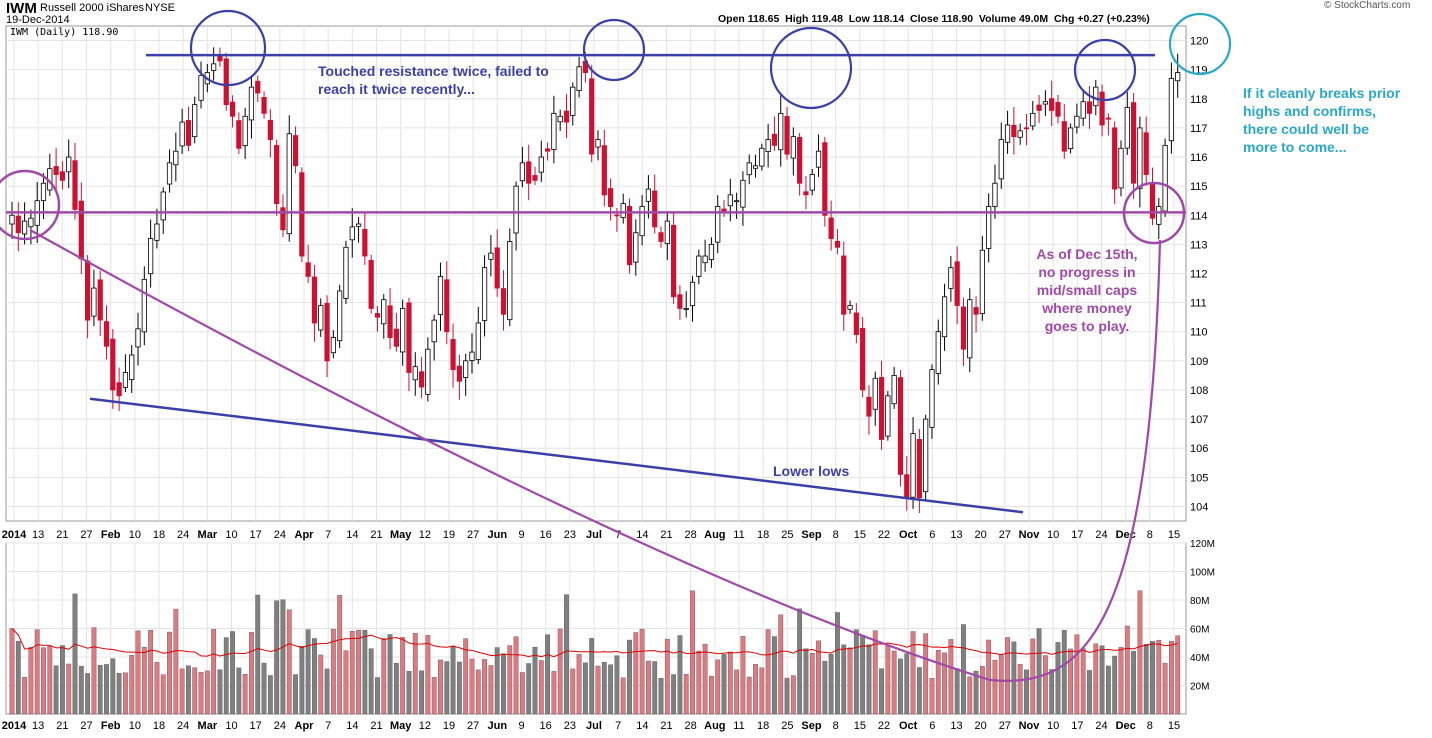  Describe the element at coordinates (208, 726) in the screenshot. I see `date-tick-label: Mar` at that location.